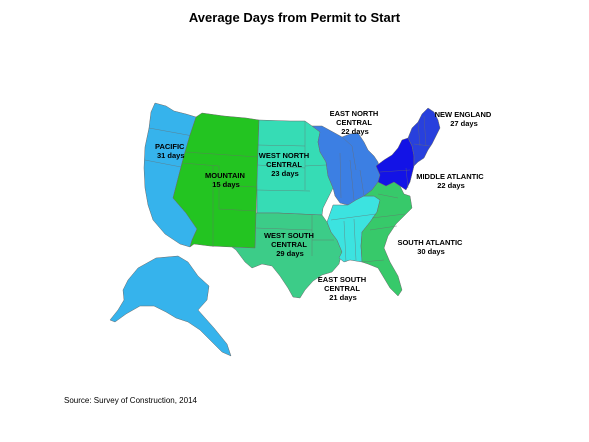 The height and width of the screenshot is (442, 589). Describe the element at coordinates (354, 113) in the screenshot. I see `label-enc-name-1: EAST NORTH` at that location.